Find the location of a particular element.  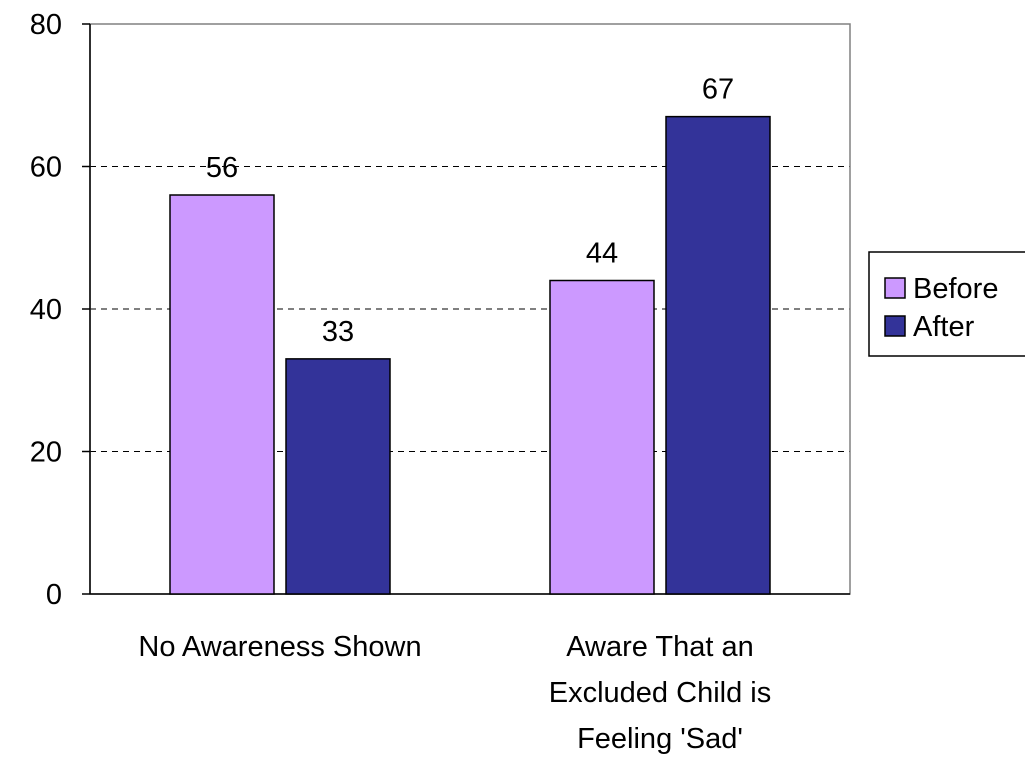

y-tick-label: 40 is located at coordinates (46, 310).